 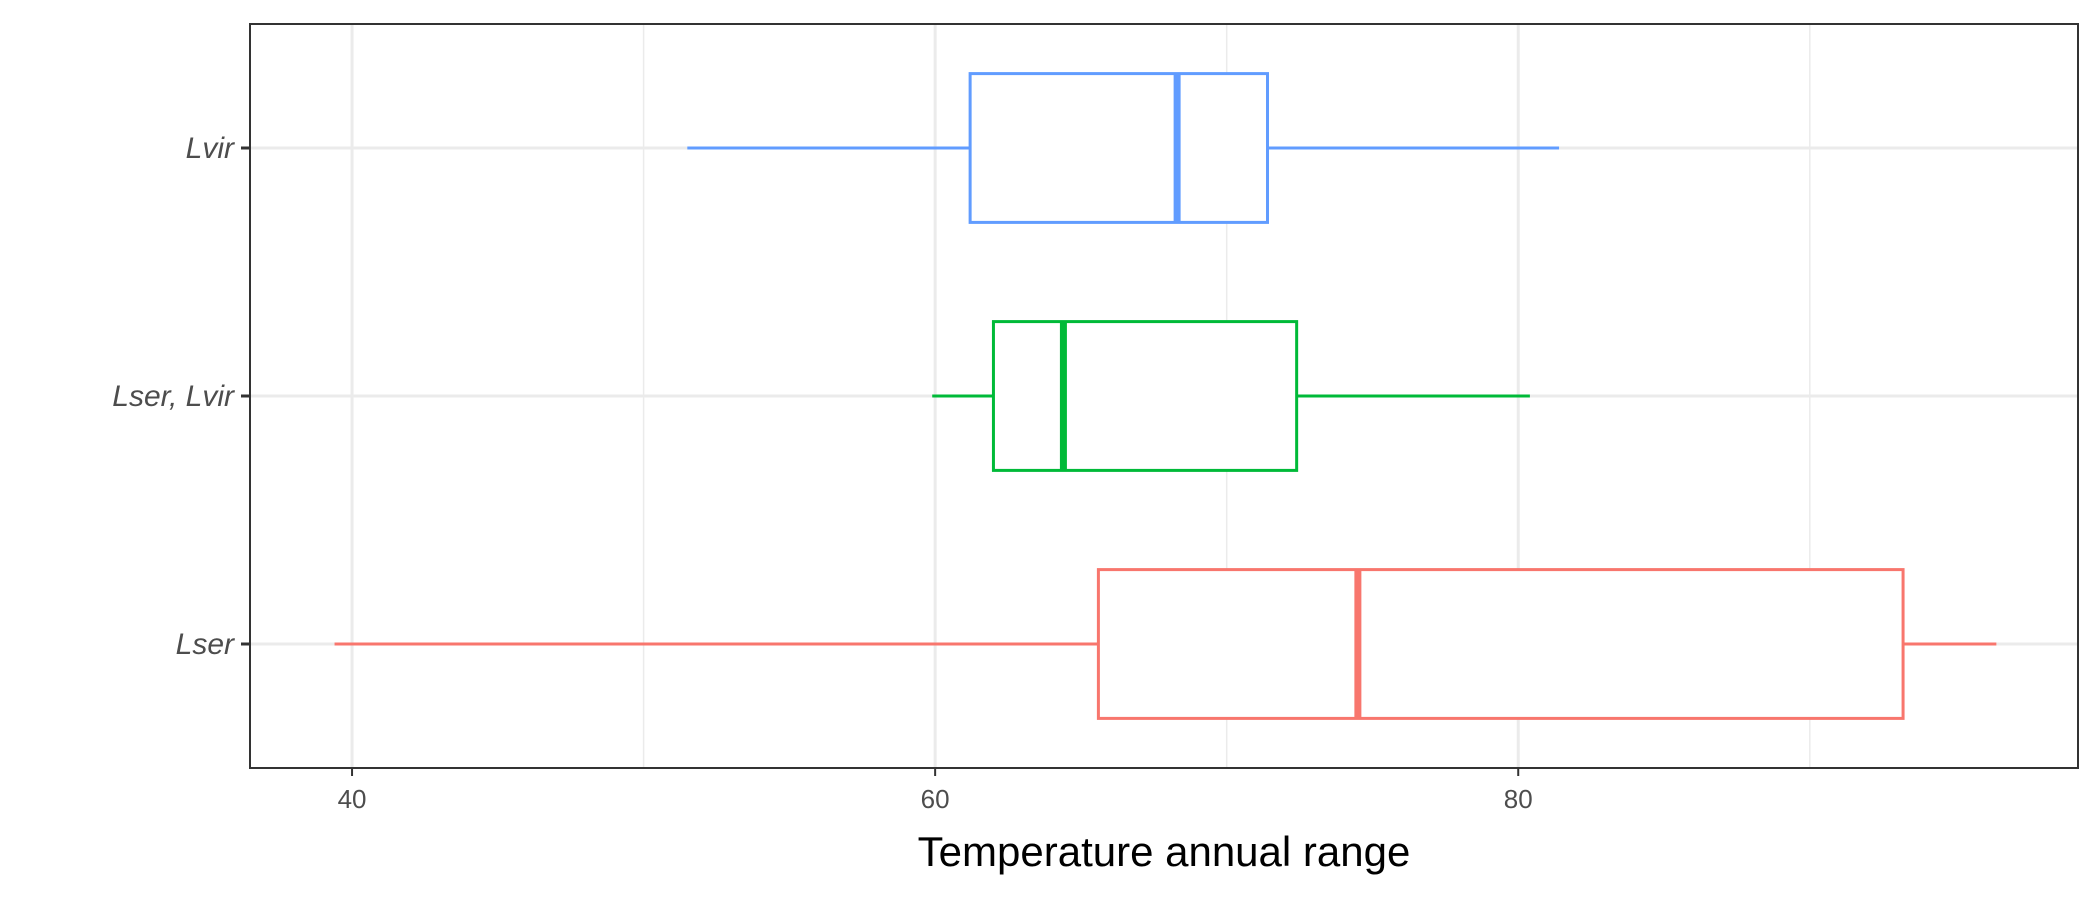 What do you see at coordinates (173, 396) in the screenshot?
I see `y-tick-label: Lser, Lvir` at bounding box center [173, 396].